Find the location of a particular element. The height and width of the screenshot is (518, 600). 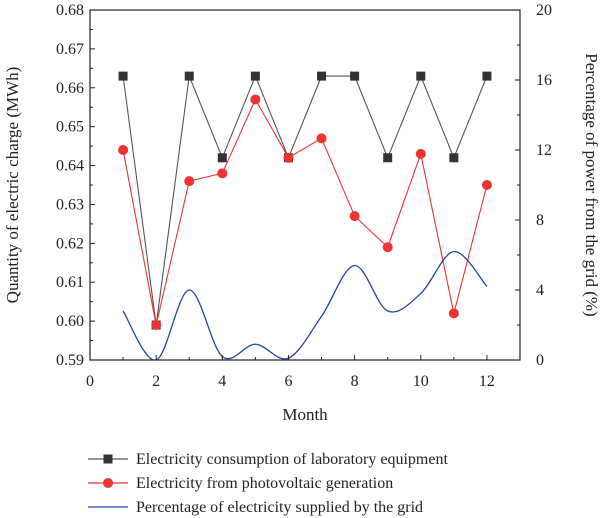

y-right-tick-label: 12 is located at coordinates (544, 150).